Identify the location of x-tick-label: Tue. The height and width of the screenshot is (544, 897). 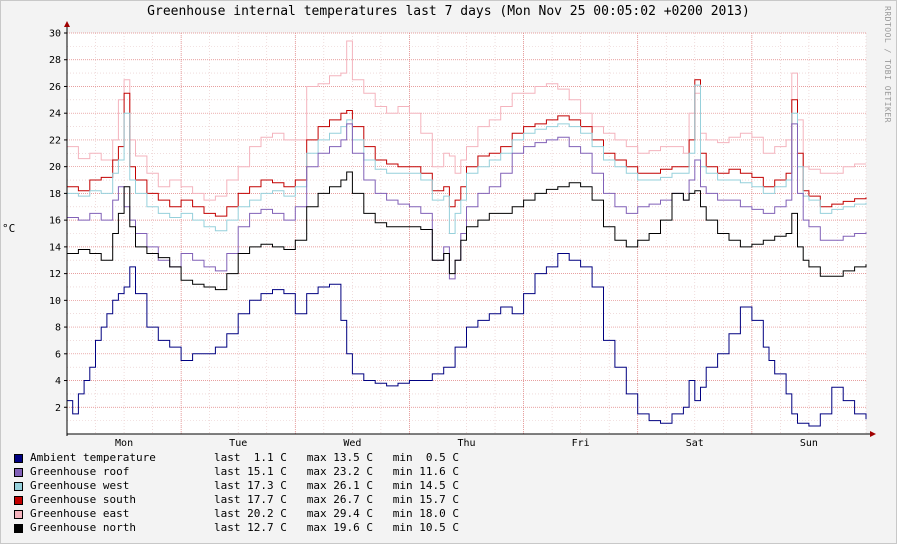
(238, 443).